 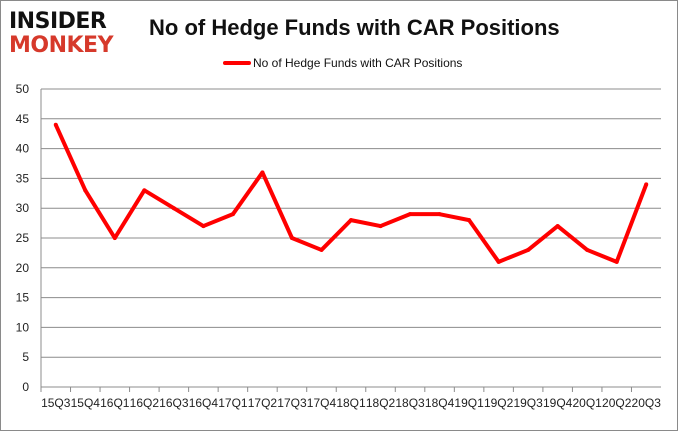 I want to click on x-tick-label: 16Q1, so click(x=115, y=403).